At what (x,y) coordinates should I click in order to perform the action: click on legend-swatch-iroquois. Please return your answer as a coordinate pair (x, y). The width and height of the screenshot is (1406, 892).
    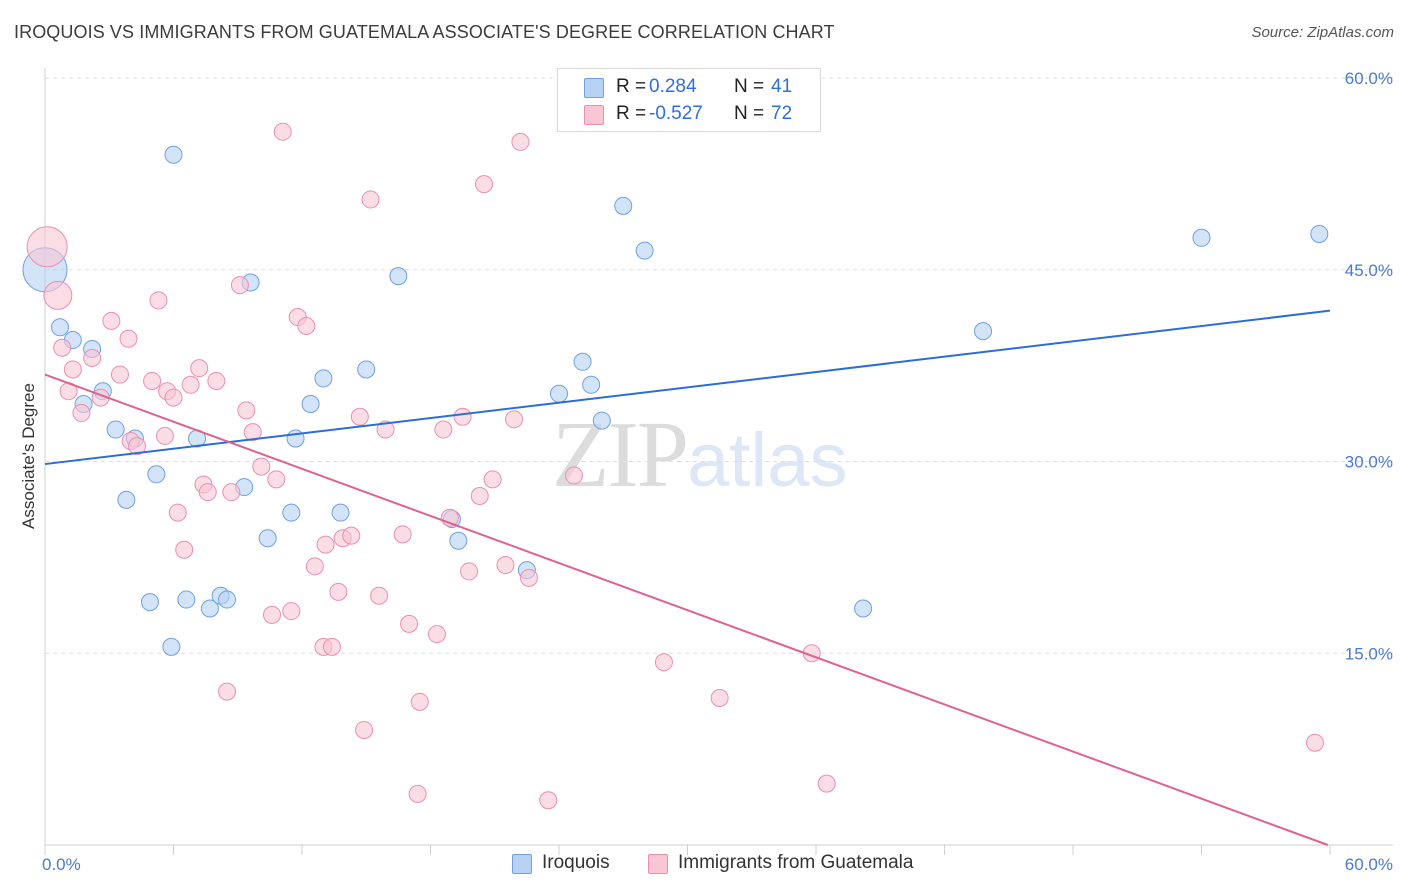
    Looking at the image, I should click on (594, 88).